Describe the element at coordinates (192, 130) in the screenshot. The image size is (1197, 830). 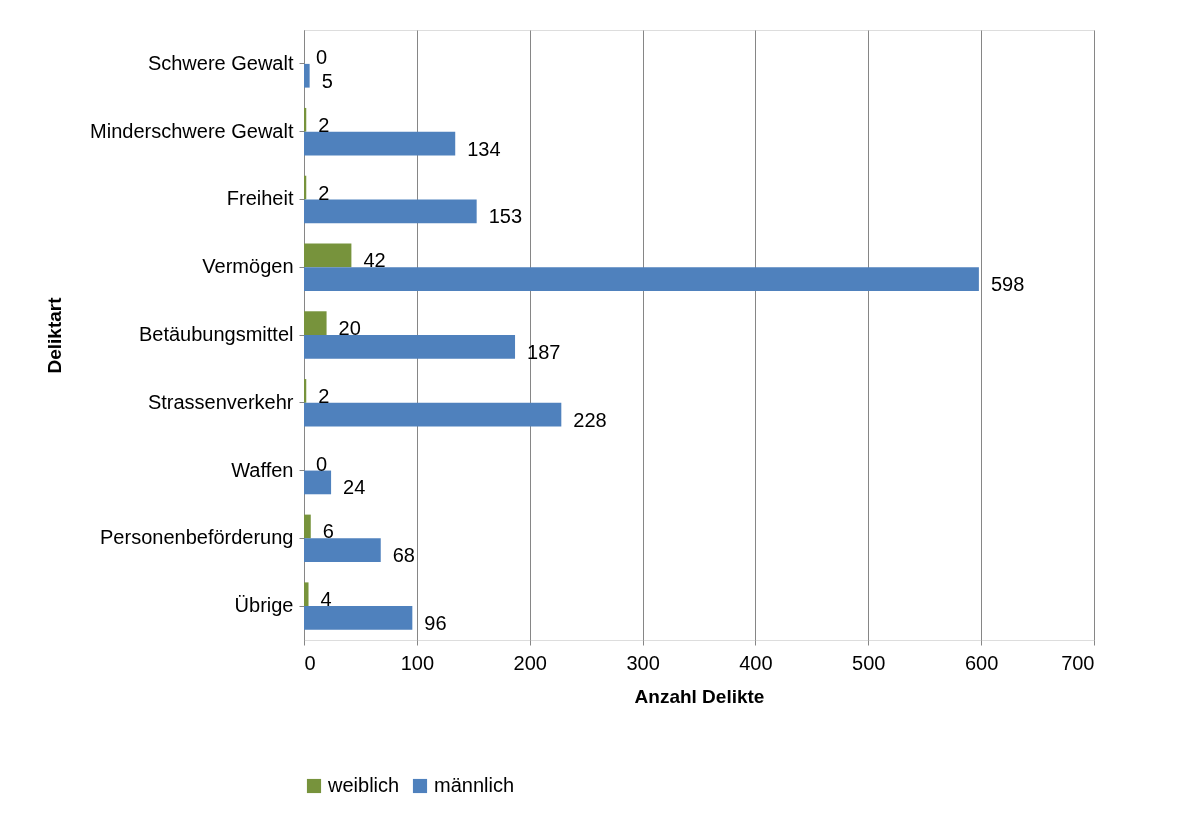
I see `y-tick-label: Minderschwere Gewalt` at that location.